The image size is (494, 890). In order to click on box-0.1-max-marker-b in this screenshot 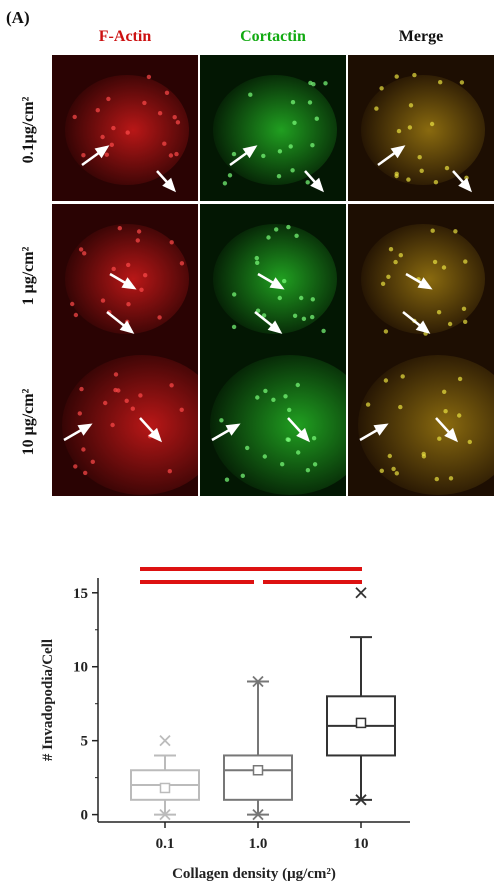, I will do `click(165, 741)`.